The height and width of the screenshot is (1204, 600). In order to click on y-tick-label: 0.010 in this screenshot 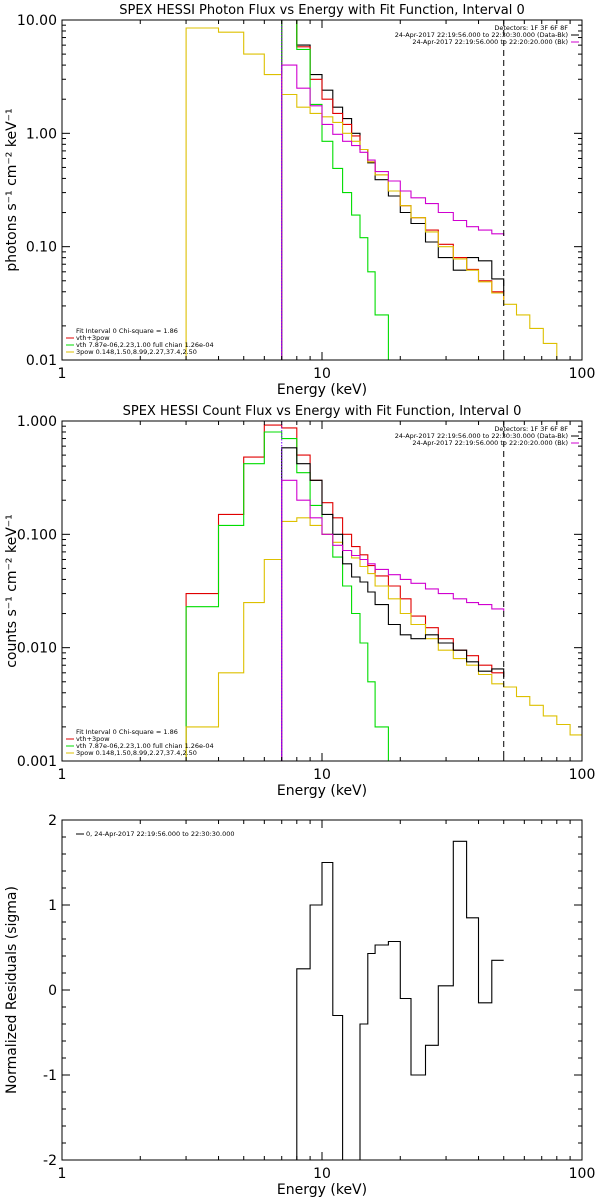, I will do `click(37, 649)`.